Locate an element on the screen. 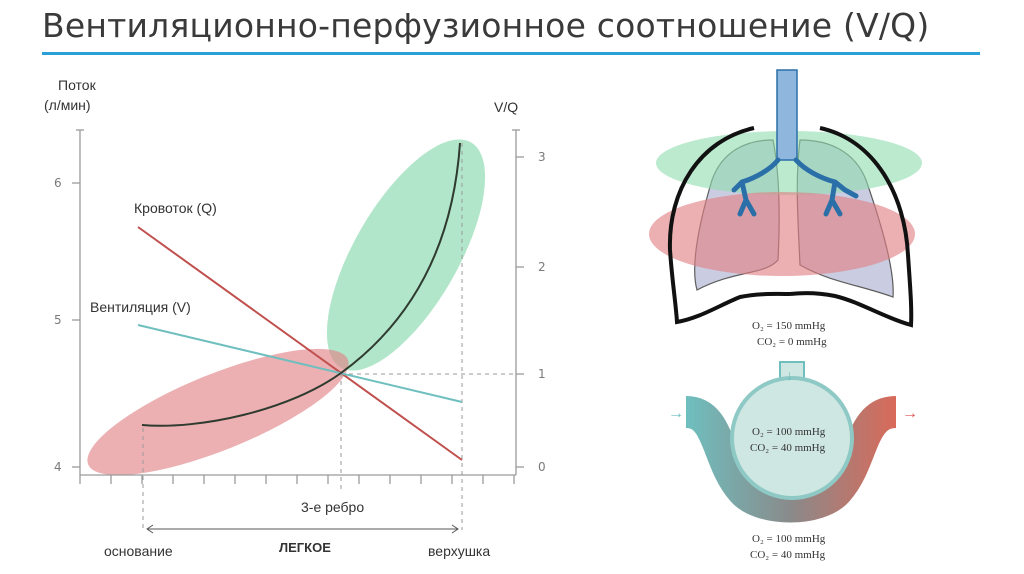  blood-flow-label: Кровоток (Q) is located at coordinates (175, 208).